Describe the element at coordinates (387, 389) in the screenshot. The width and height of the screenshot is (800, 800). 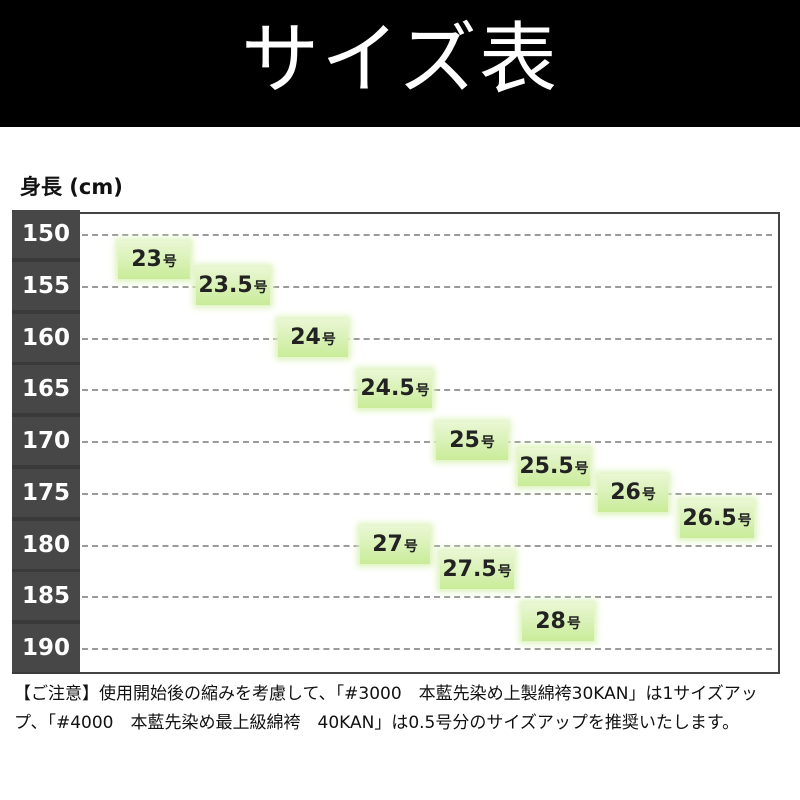
I see `size-number: 24.5` at that location.